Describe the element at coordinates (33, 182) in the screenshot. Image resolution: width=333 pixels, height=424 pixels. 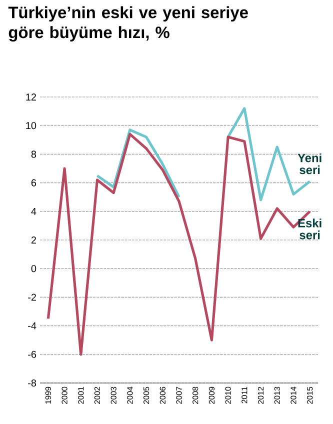
I see `y-tick-label: 6` at that location.